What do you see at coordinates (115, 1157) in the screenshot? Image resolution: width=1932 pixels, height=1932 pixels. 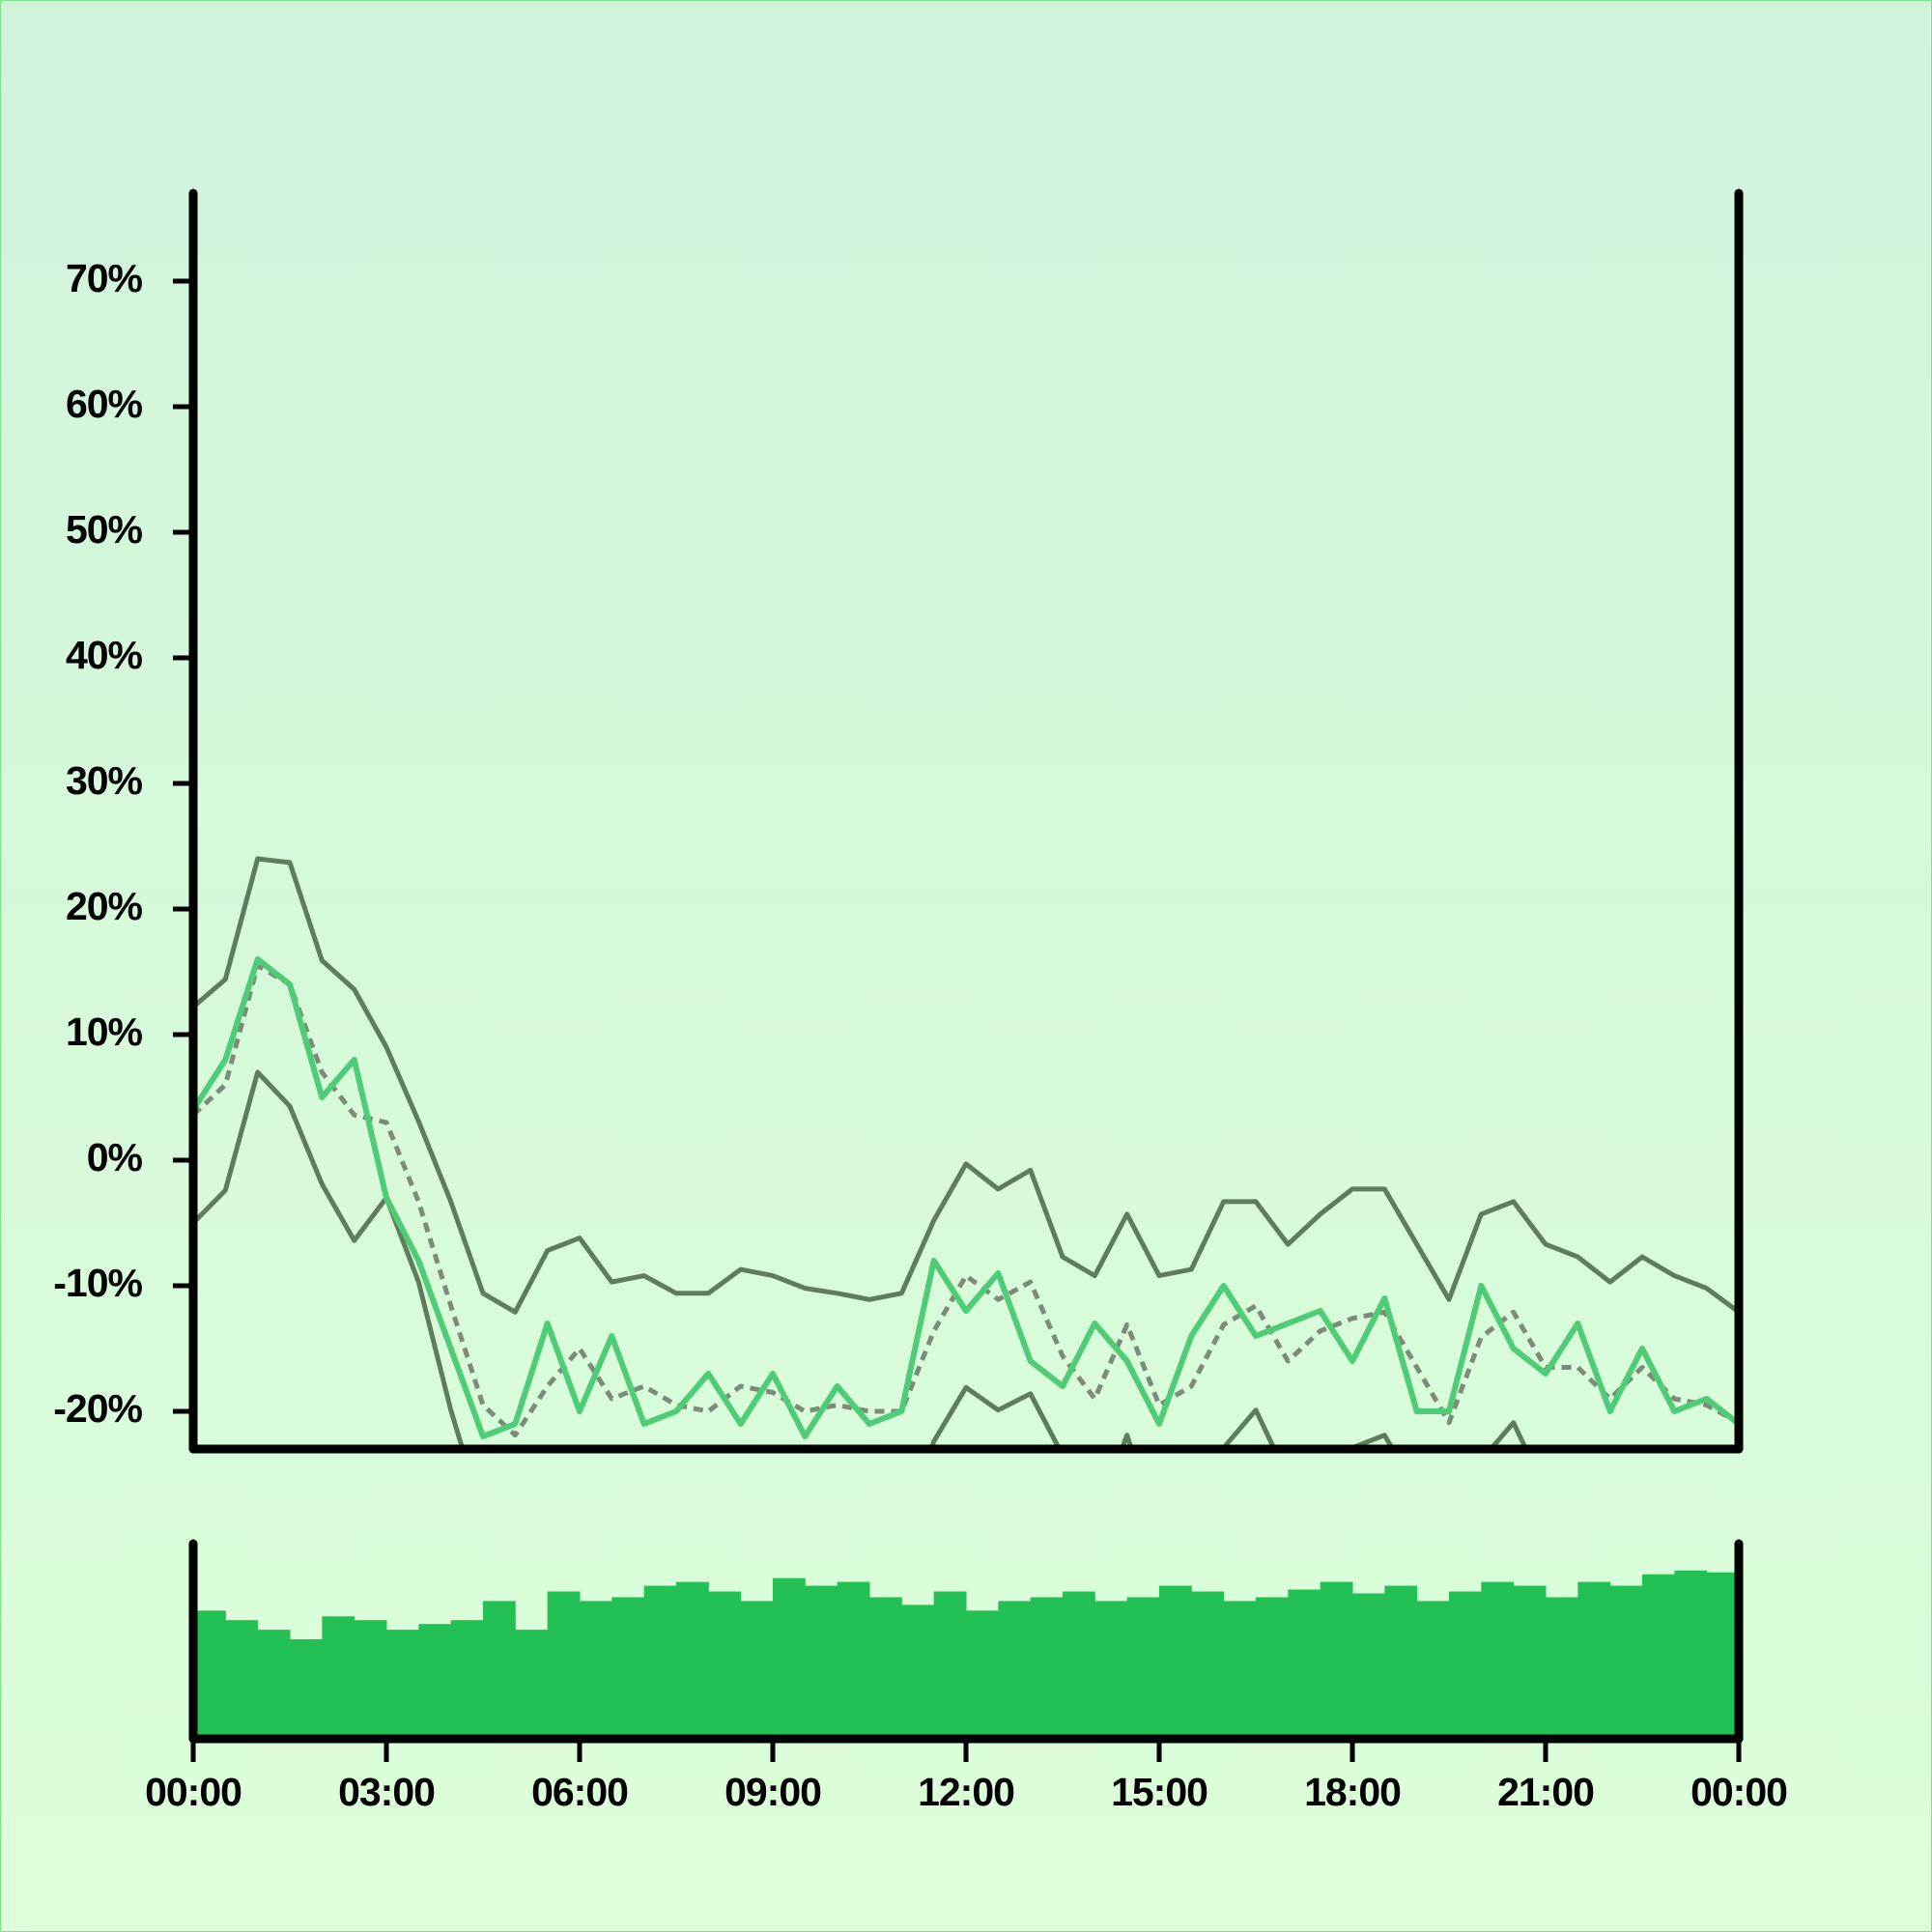 I see `y-tick-label: 0%` at bounding box center [115, 1157].